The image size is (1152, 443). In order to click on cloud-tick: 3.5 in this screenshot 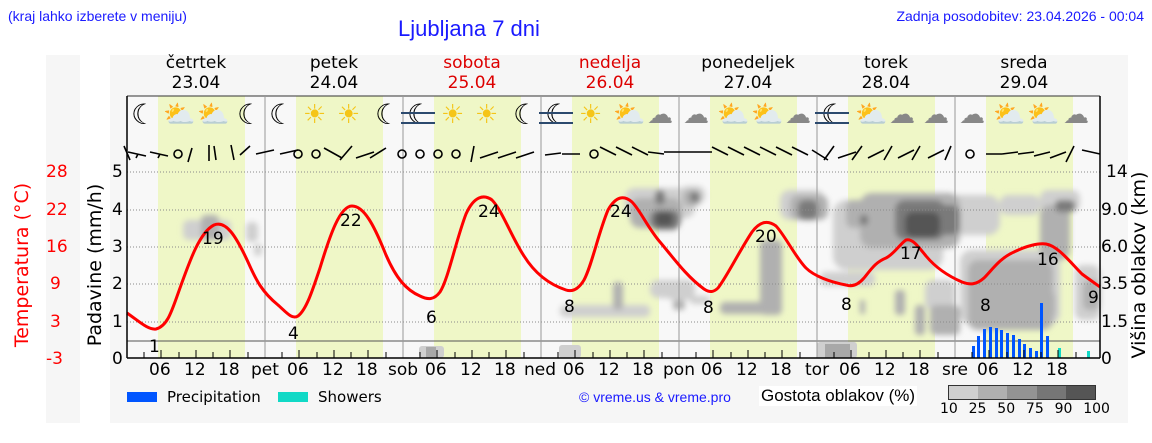, I will do `click(1115, 284)`.